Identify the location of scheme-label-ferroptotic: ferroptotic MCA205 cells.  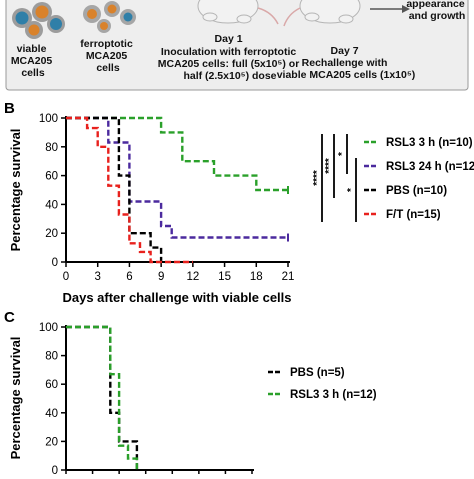
(107, 56).